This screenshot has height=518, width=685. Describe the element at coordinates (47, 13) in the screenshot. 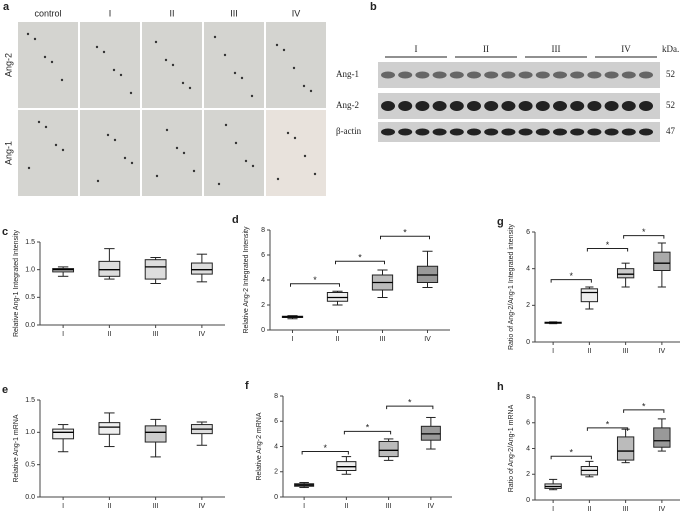

I see `column-label: control` at that location.